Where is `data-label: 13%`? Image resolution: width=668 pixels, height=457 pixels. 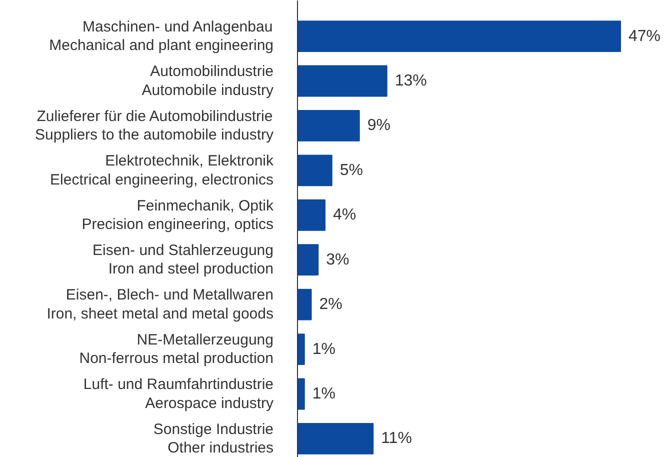 data-label: 13% is located at coordinates (410, 81).